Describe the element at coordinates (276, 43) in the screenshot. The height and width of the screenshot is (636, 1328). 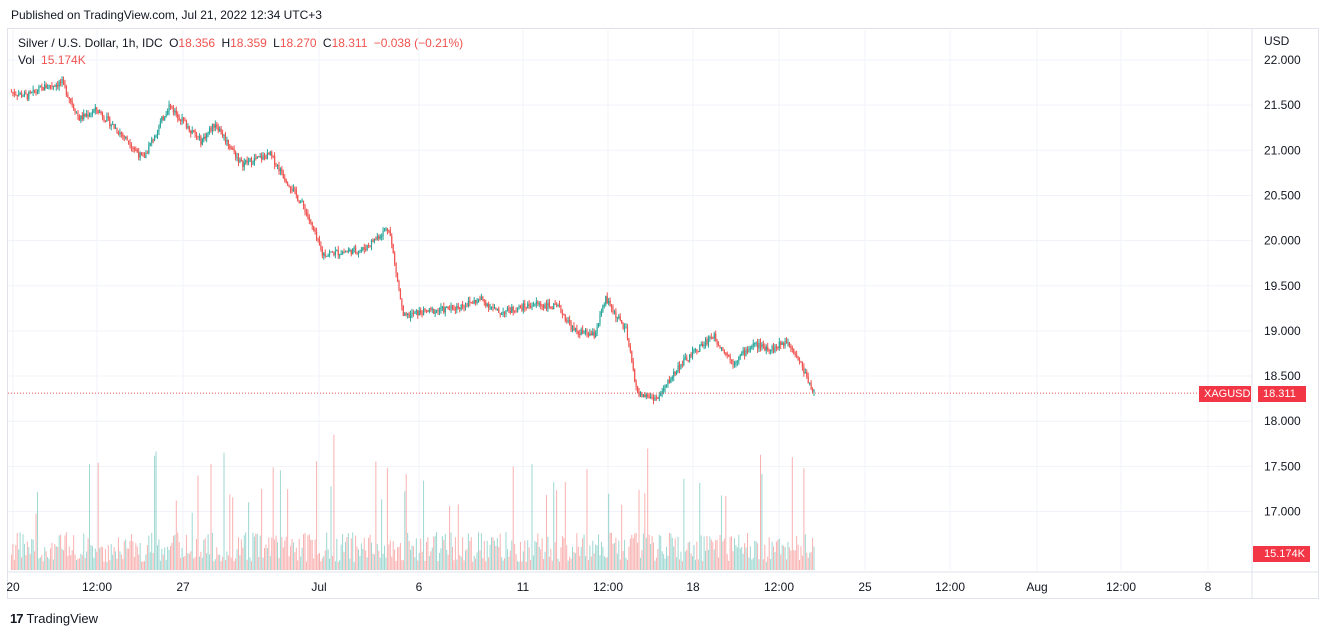
I see `legend-low-label: L` at that location.